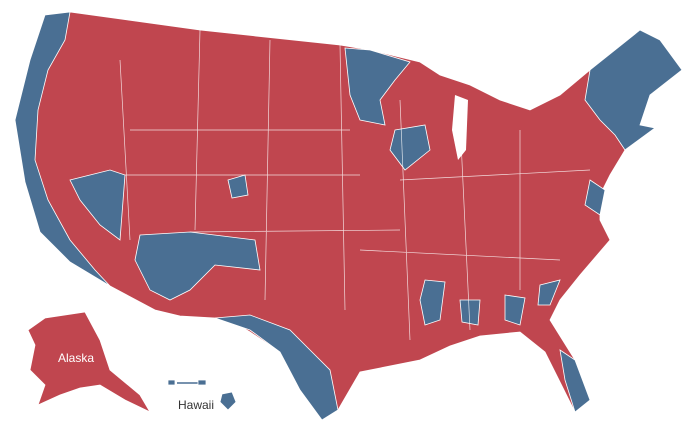  I want to click on alabama-black-belt, so click(470, 312).